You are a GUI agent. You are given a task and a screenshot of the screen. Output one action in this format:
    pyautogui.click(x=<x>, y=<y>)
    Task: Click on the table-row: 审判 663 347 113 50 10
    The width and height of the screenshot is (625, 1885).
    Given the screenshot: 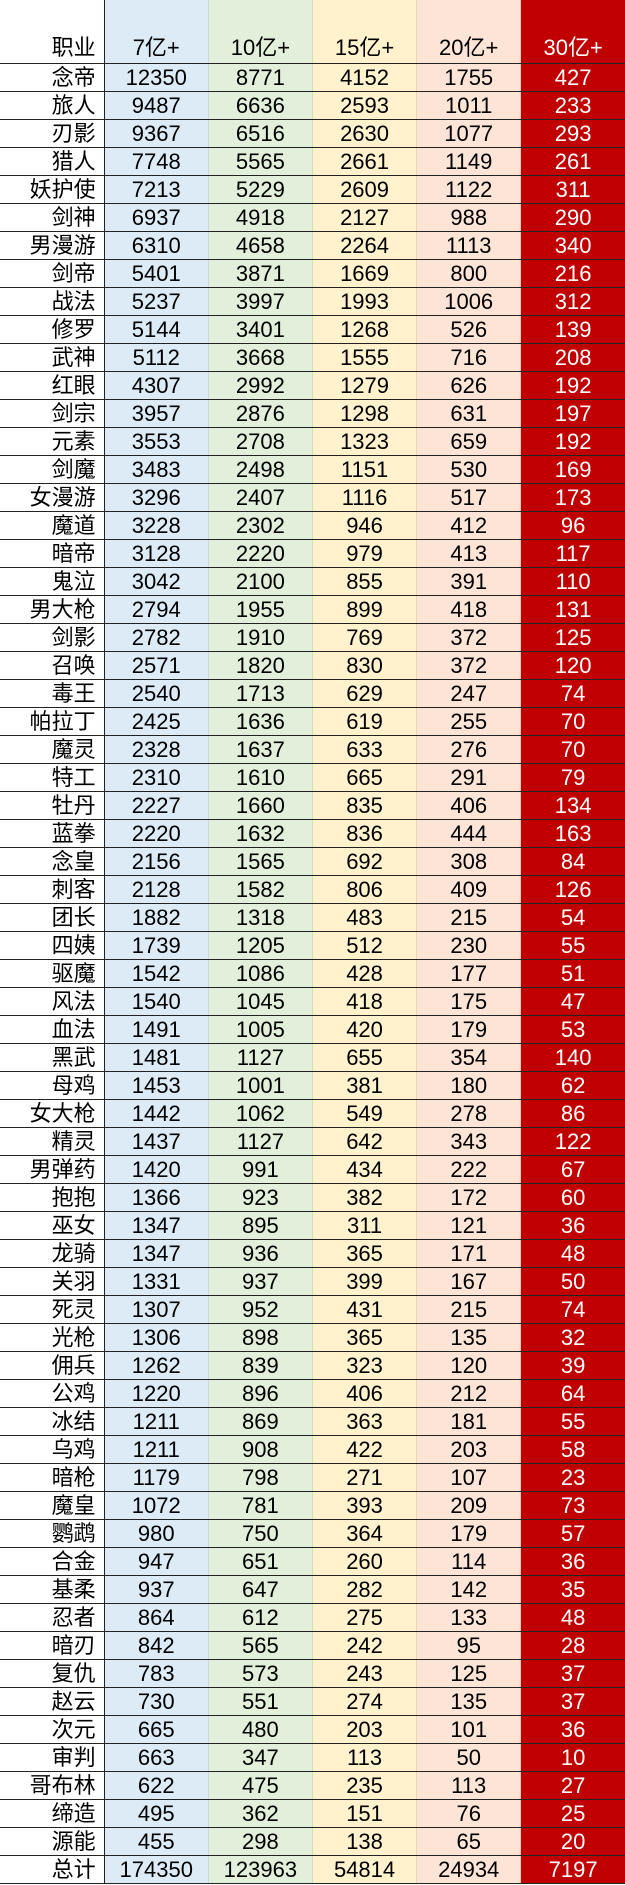 What is the action you would take?
    pyautogui.click(x=312, y=1757)
    